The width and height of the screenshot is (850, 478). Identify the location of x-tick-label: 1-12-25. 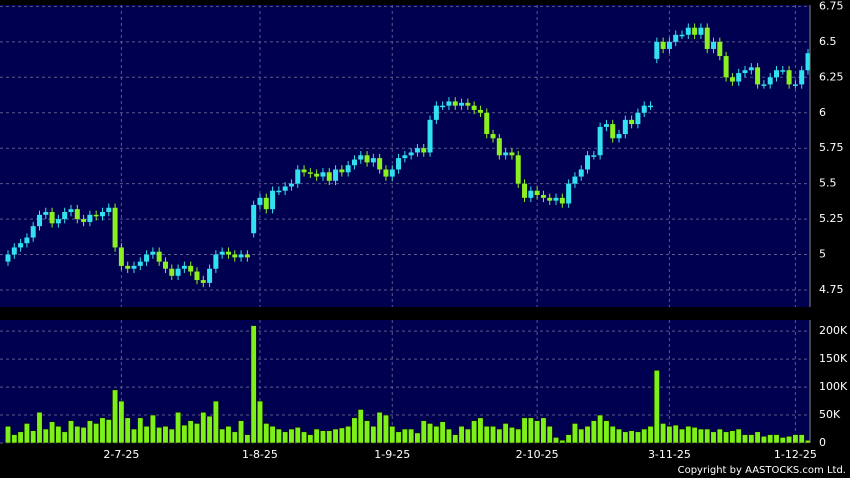
(795, 454).